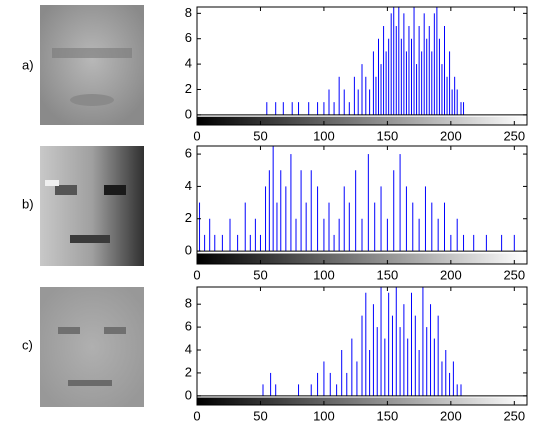  Describe the element at coordinates (92, 347) in the screenshot. I see `face-image-c` at that location.